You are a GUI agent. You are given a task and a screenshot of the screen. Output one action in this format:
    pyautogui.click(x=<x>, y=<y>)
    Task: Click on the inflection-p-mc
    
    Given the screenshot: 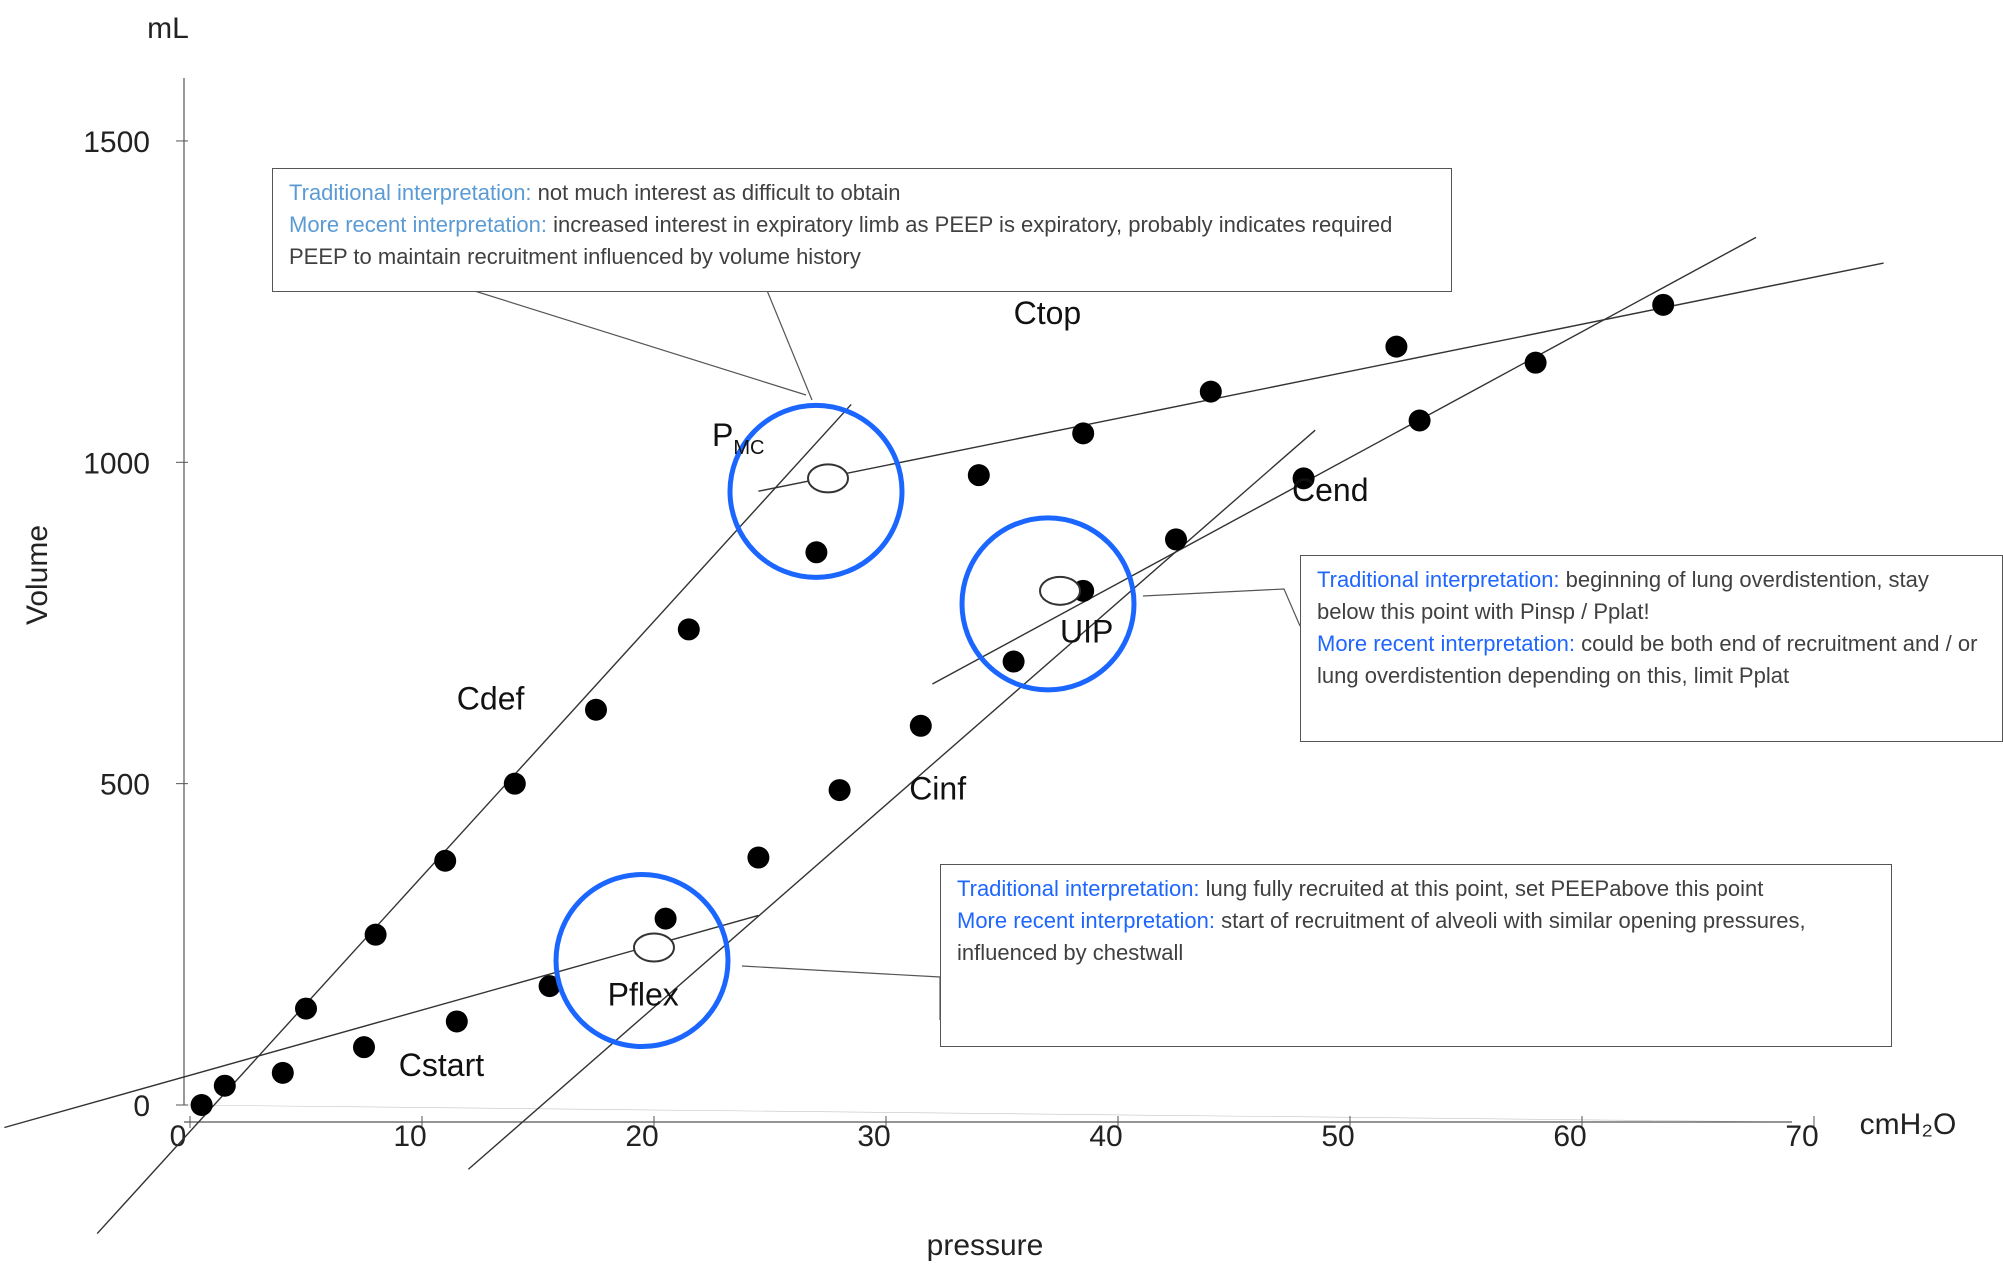 What is the action you would take?
    pyautogui.click(x=828, y=478)
    